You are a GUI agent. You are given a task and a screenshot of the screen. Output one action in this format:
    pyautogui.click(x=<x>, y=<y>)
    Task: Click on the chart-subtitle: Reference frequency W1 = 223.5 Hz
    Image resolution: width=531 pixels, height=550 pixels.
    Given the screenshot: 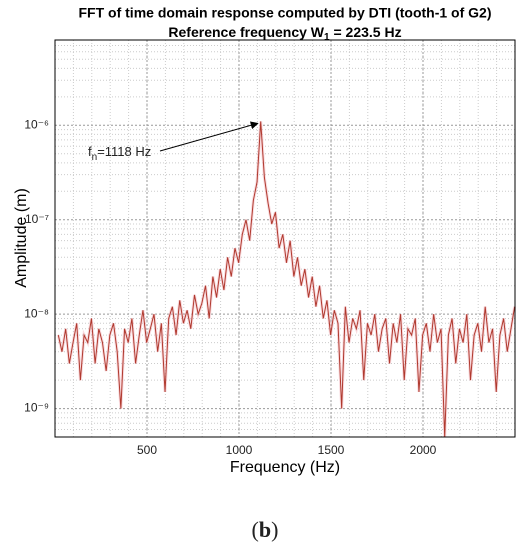 What is the action you would take?
    pyautogui.click(x=284, y=33)
    